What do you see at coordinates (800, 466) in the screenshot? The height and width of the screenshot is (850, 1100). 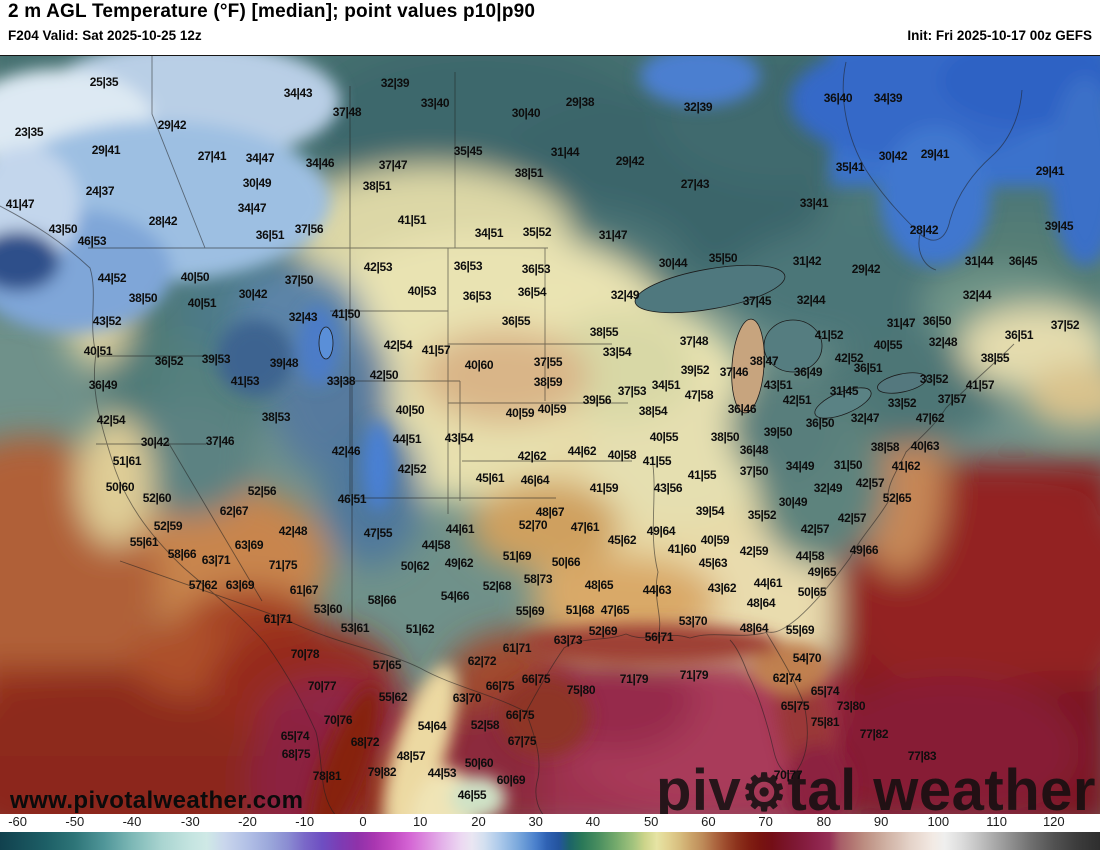 I see `point-value: 34|49` at bounding box center [800, 466].